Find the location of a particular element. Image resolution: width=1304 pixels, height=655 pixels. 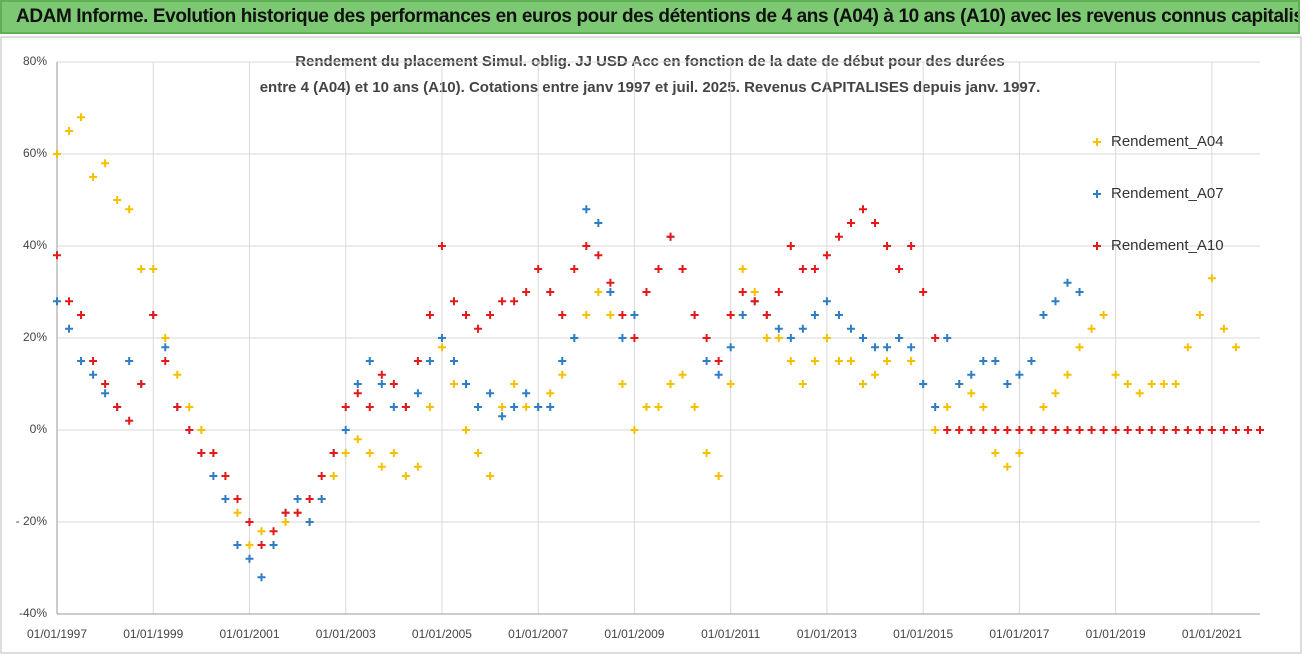

y-tick-label: 40% is located at coordinates (35, 245).